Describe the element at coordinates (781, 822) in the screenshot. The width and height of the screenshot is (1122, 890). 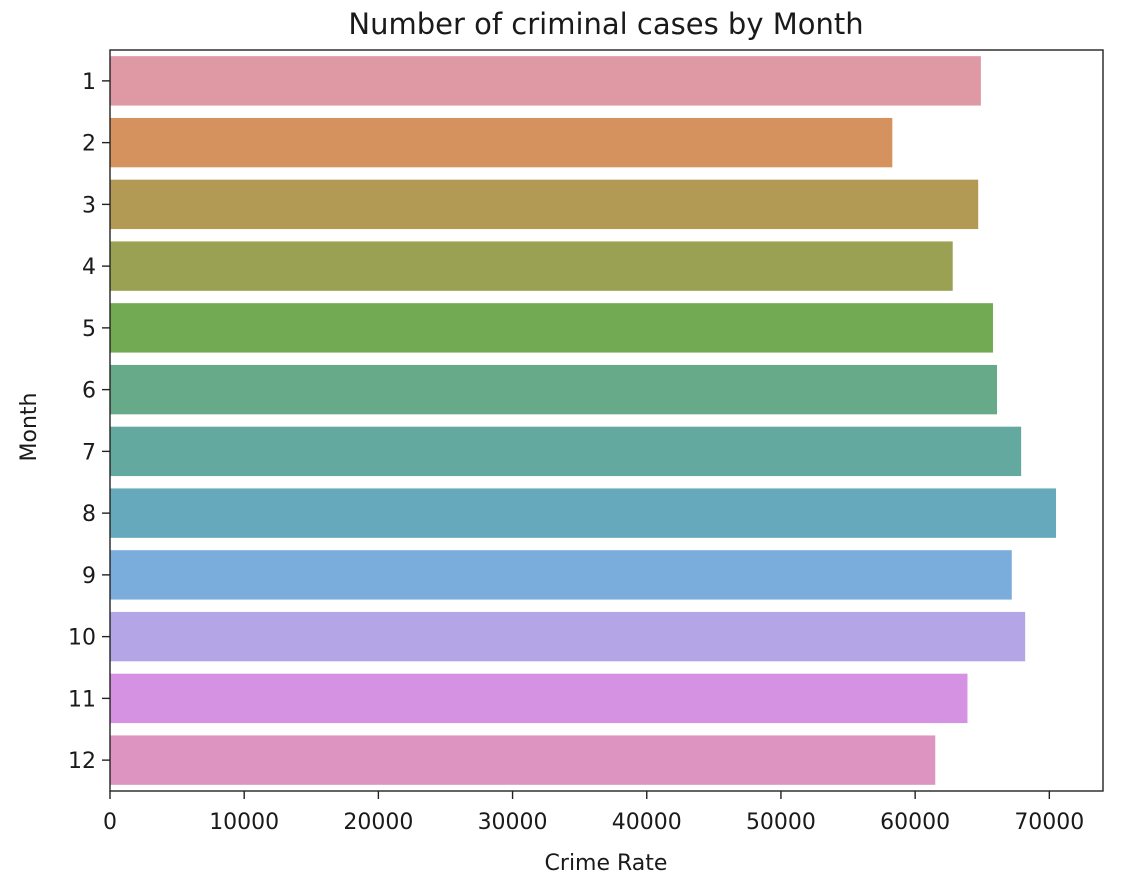
I see `x-tick-label: 50000` at that location.